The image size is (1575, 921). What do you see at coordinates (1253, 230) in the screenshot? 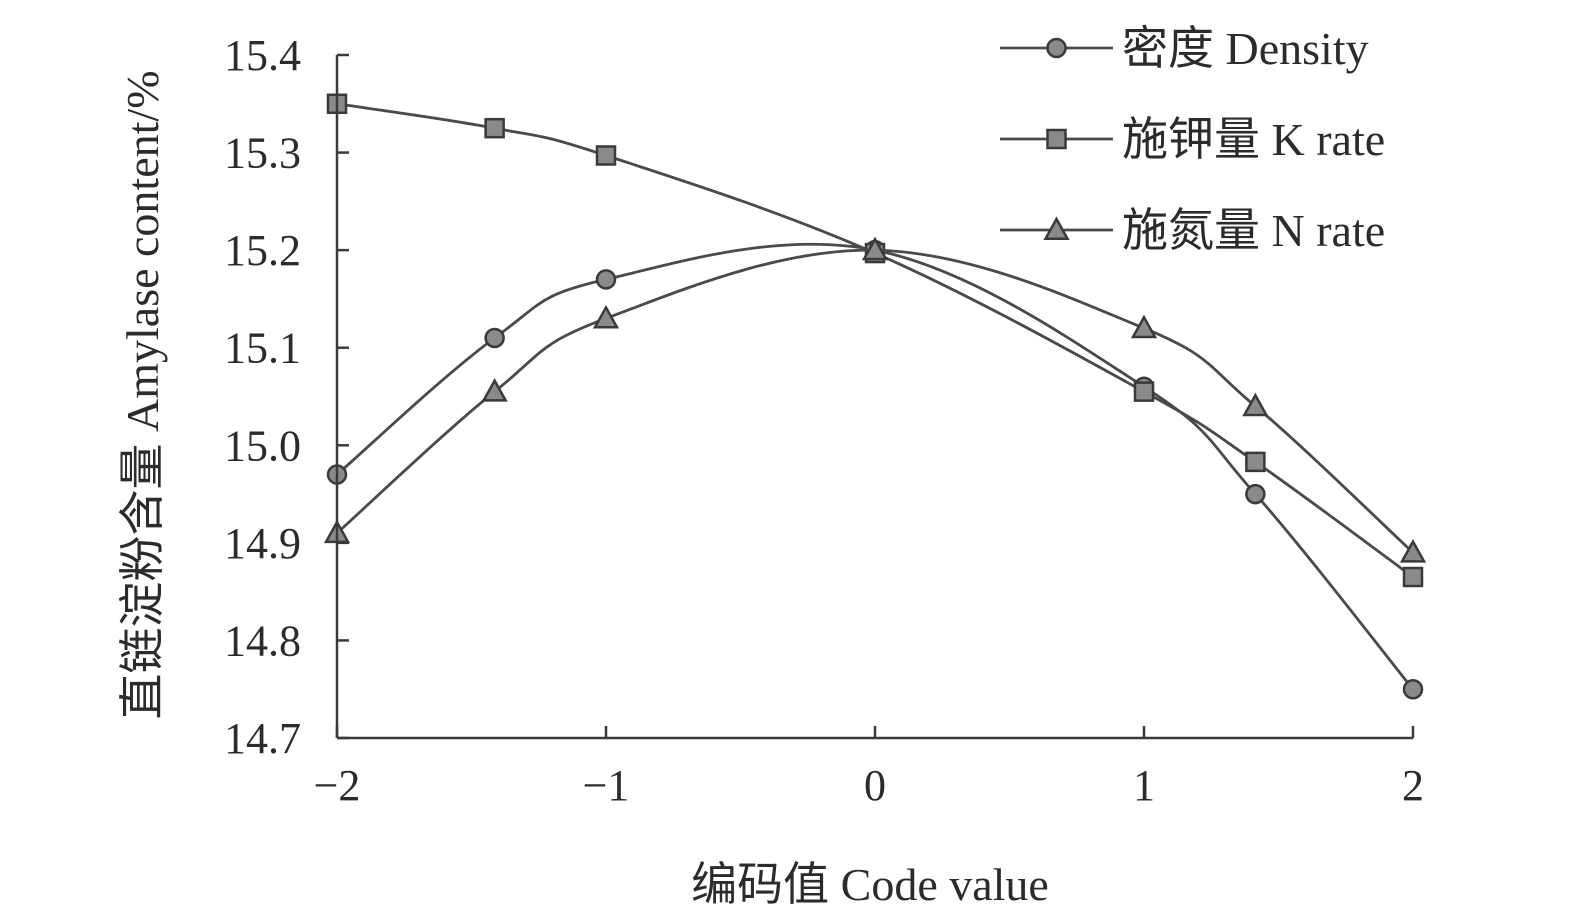
I see `legend-label: 施氮量 N rate` at bounding box center [1253, 230].